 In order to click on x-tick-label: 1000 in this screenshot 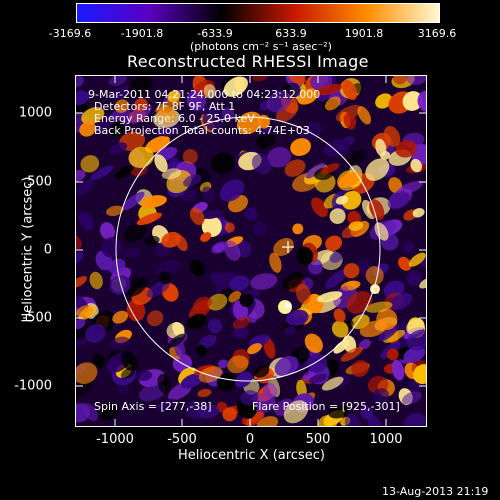, I will do `click(386, 439)`.